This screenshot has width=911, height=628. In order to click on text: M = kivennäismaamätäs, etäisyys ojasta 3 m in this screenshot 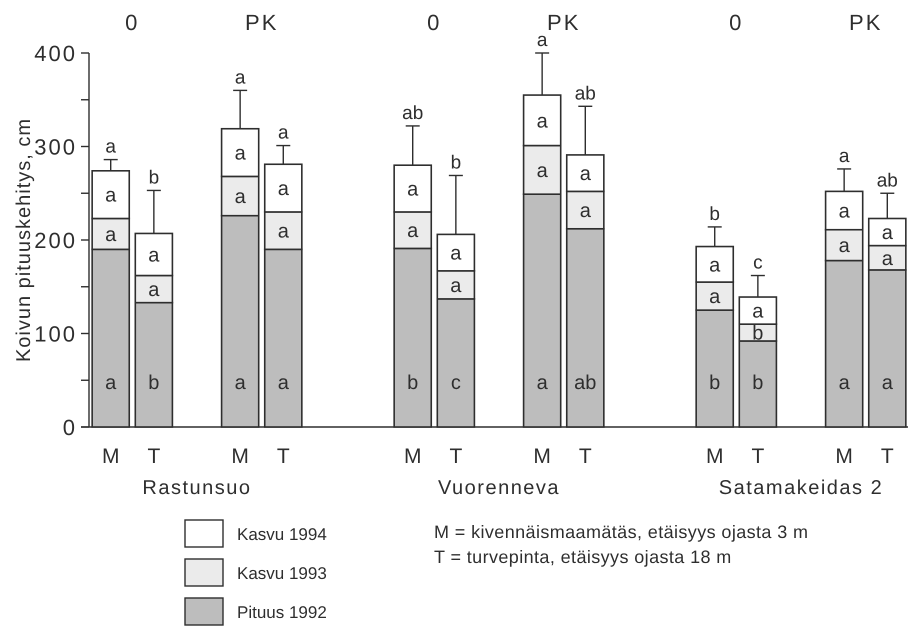, I will do `click(621, 532)`.